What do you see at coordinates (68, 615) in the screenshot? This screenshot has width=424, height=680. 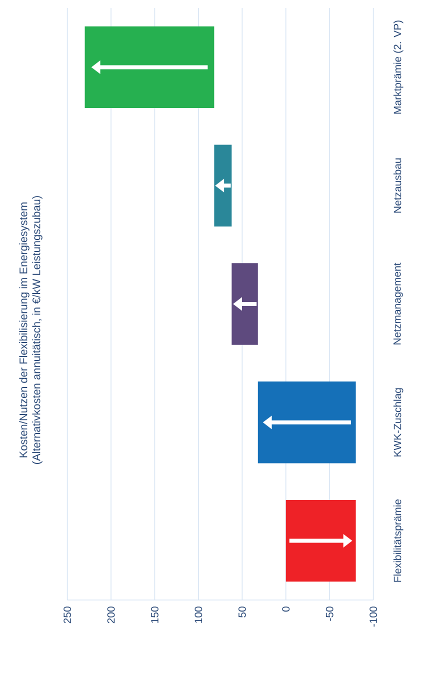 I see `x-tick-label: 250` at bounding box center [68, 615].